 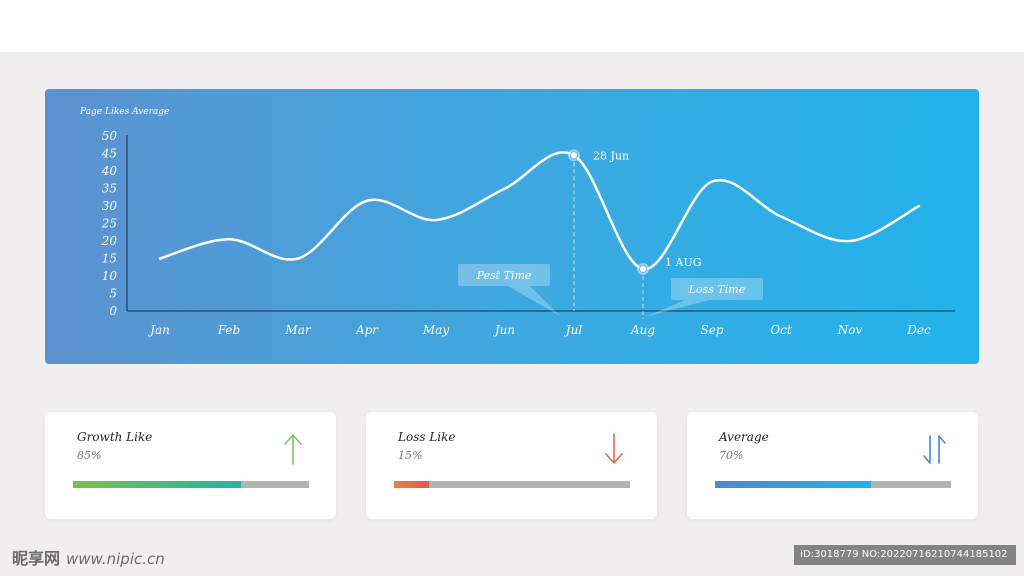 What do you see at coordinates (905, 555) in the screenshot?
I see `watermark-id: ID:3018779 NO:20220716210744185102` at bounding box center [905, 555].